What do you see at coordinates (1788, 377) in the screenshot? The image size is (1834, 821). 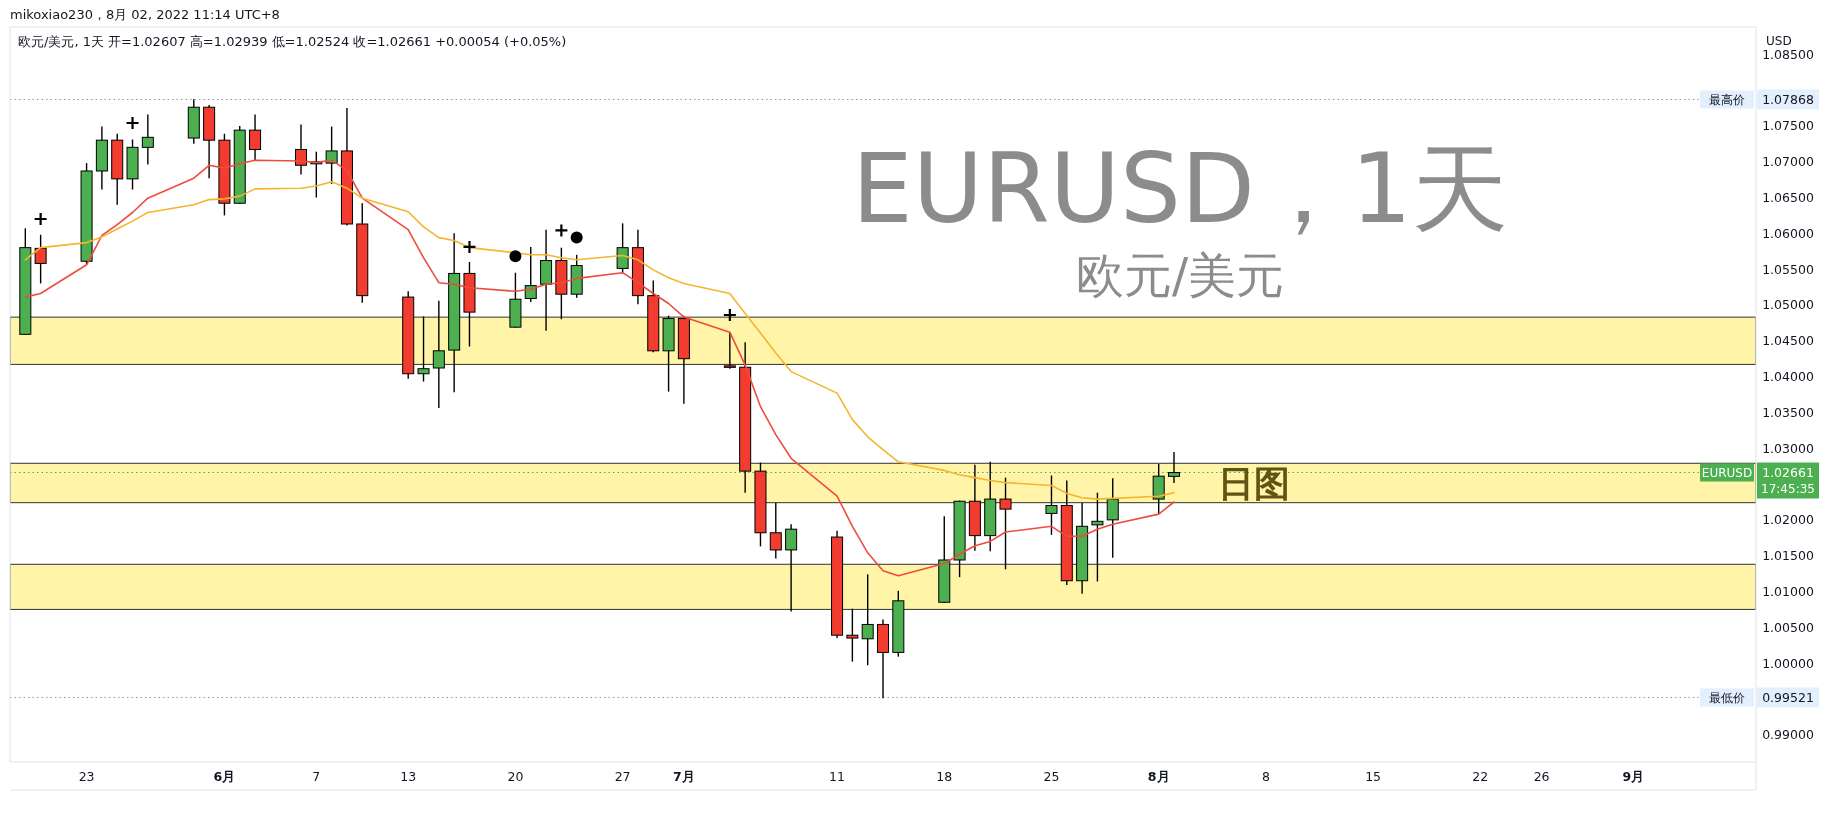 I see `y-tick-label: 1.04000` at bounding box center [1788, 377].